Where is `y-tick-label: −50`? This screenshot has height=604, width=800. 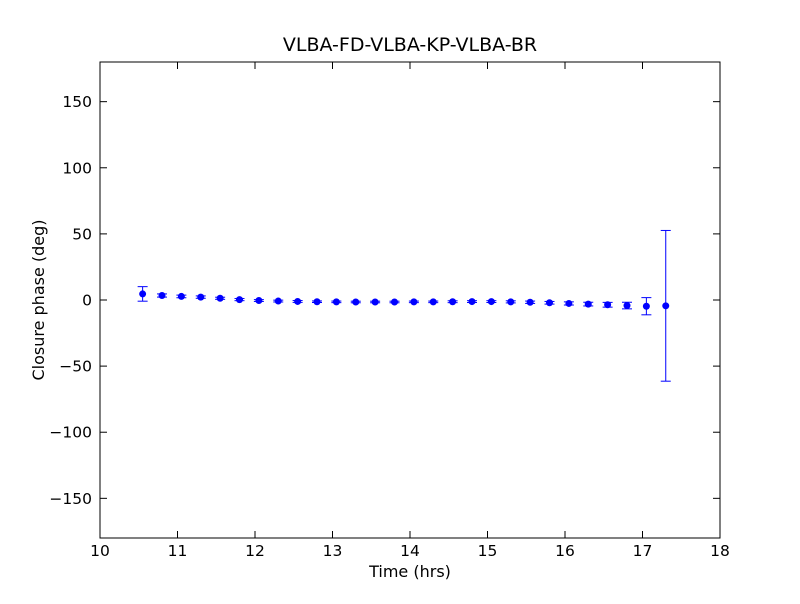 y-tick-label: −50 is located at coordinates (75, 367).